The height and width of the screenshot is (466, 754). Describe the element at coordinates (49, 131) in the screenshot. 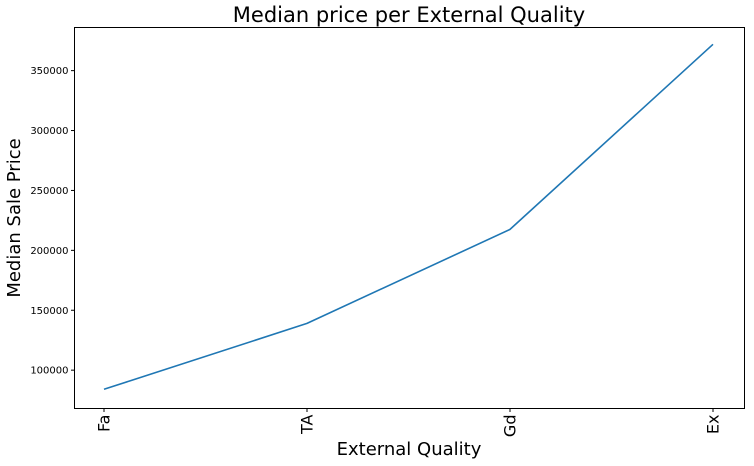

I see `y-tick-label: 300000` at that location.